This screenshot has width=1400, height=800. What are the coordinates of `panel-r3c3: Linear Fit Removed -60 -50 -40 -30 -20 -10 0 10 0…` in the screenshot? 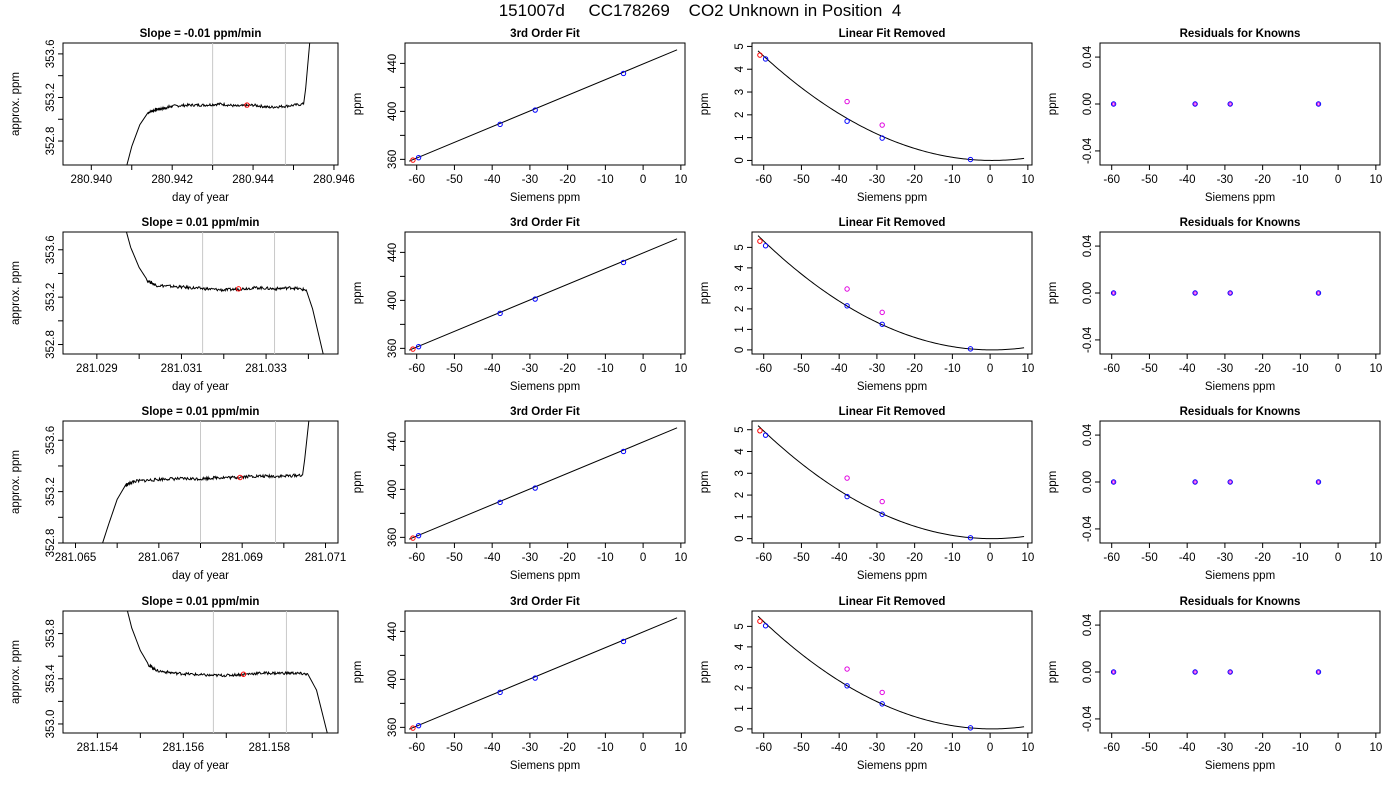 It's located at (866, 494).